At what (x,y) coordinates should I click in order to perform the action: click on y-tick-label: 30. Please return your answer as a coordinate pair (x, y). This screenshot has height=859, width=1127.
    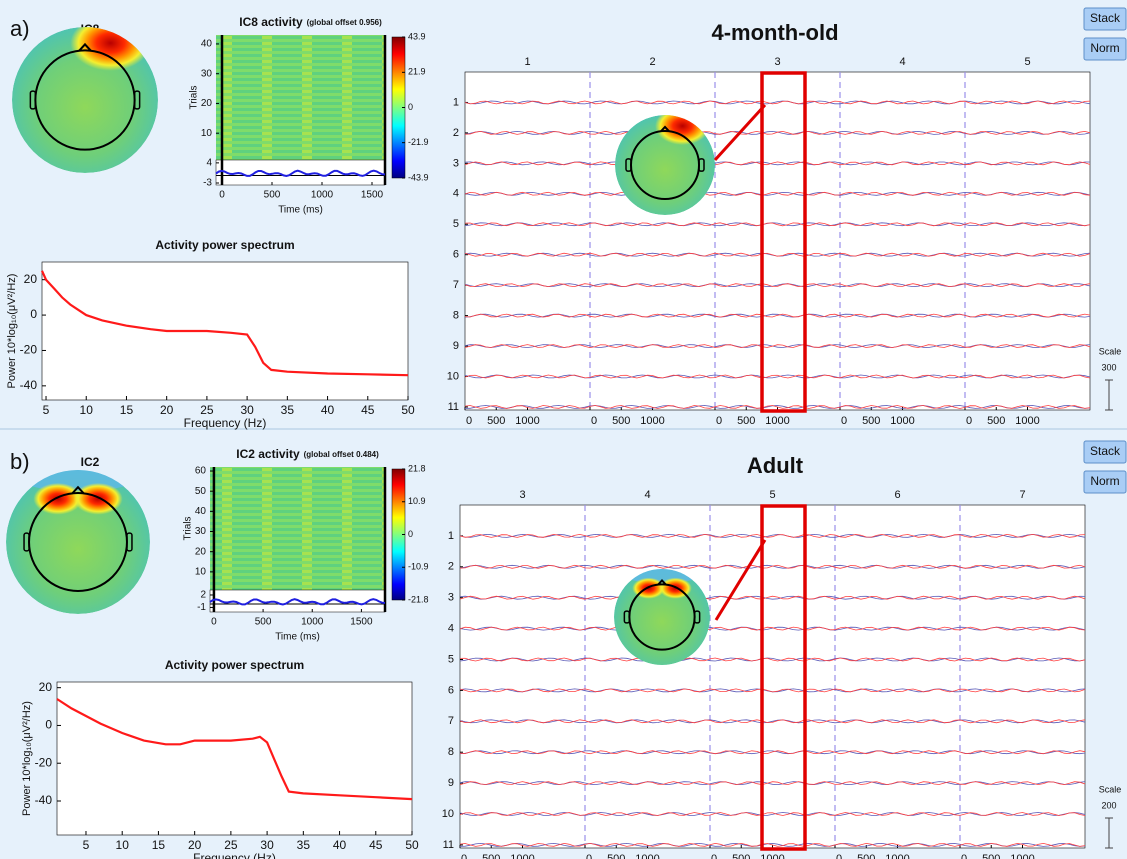
    Looking at the image, I should click on (201, 531).